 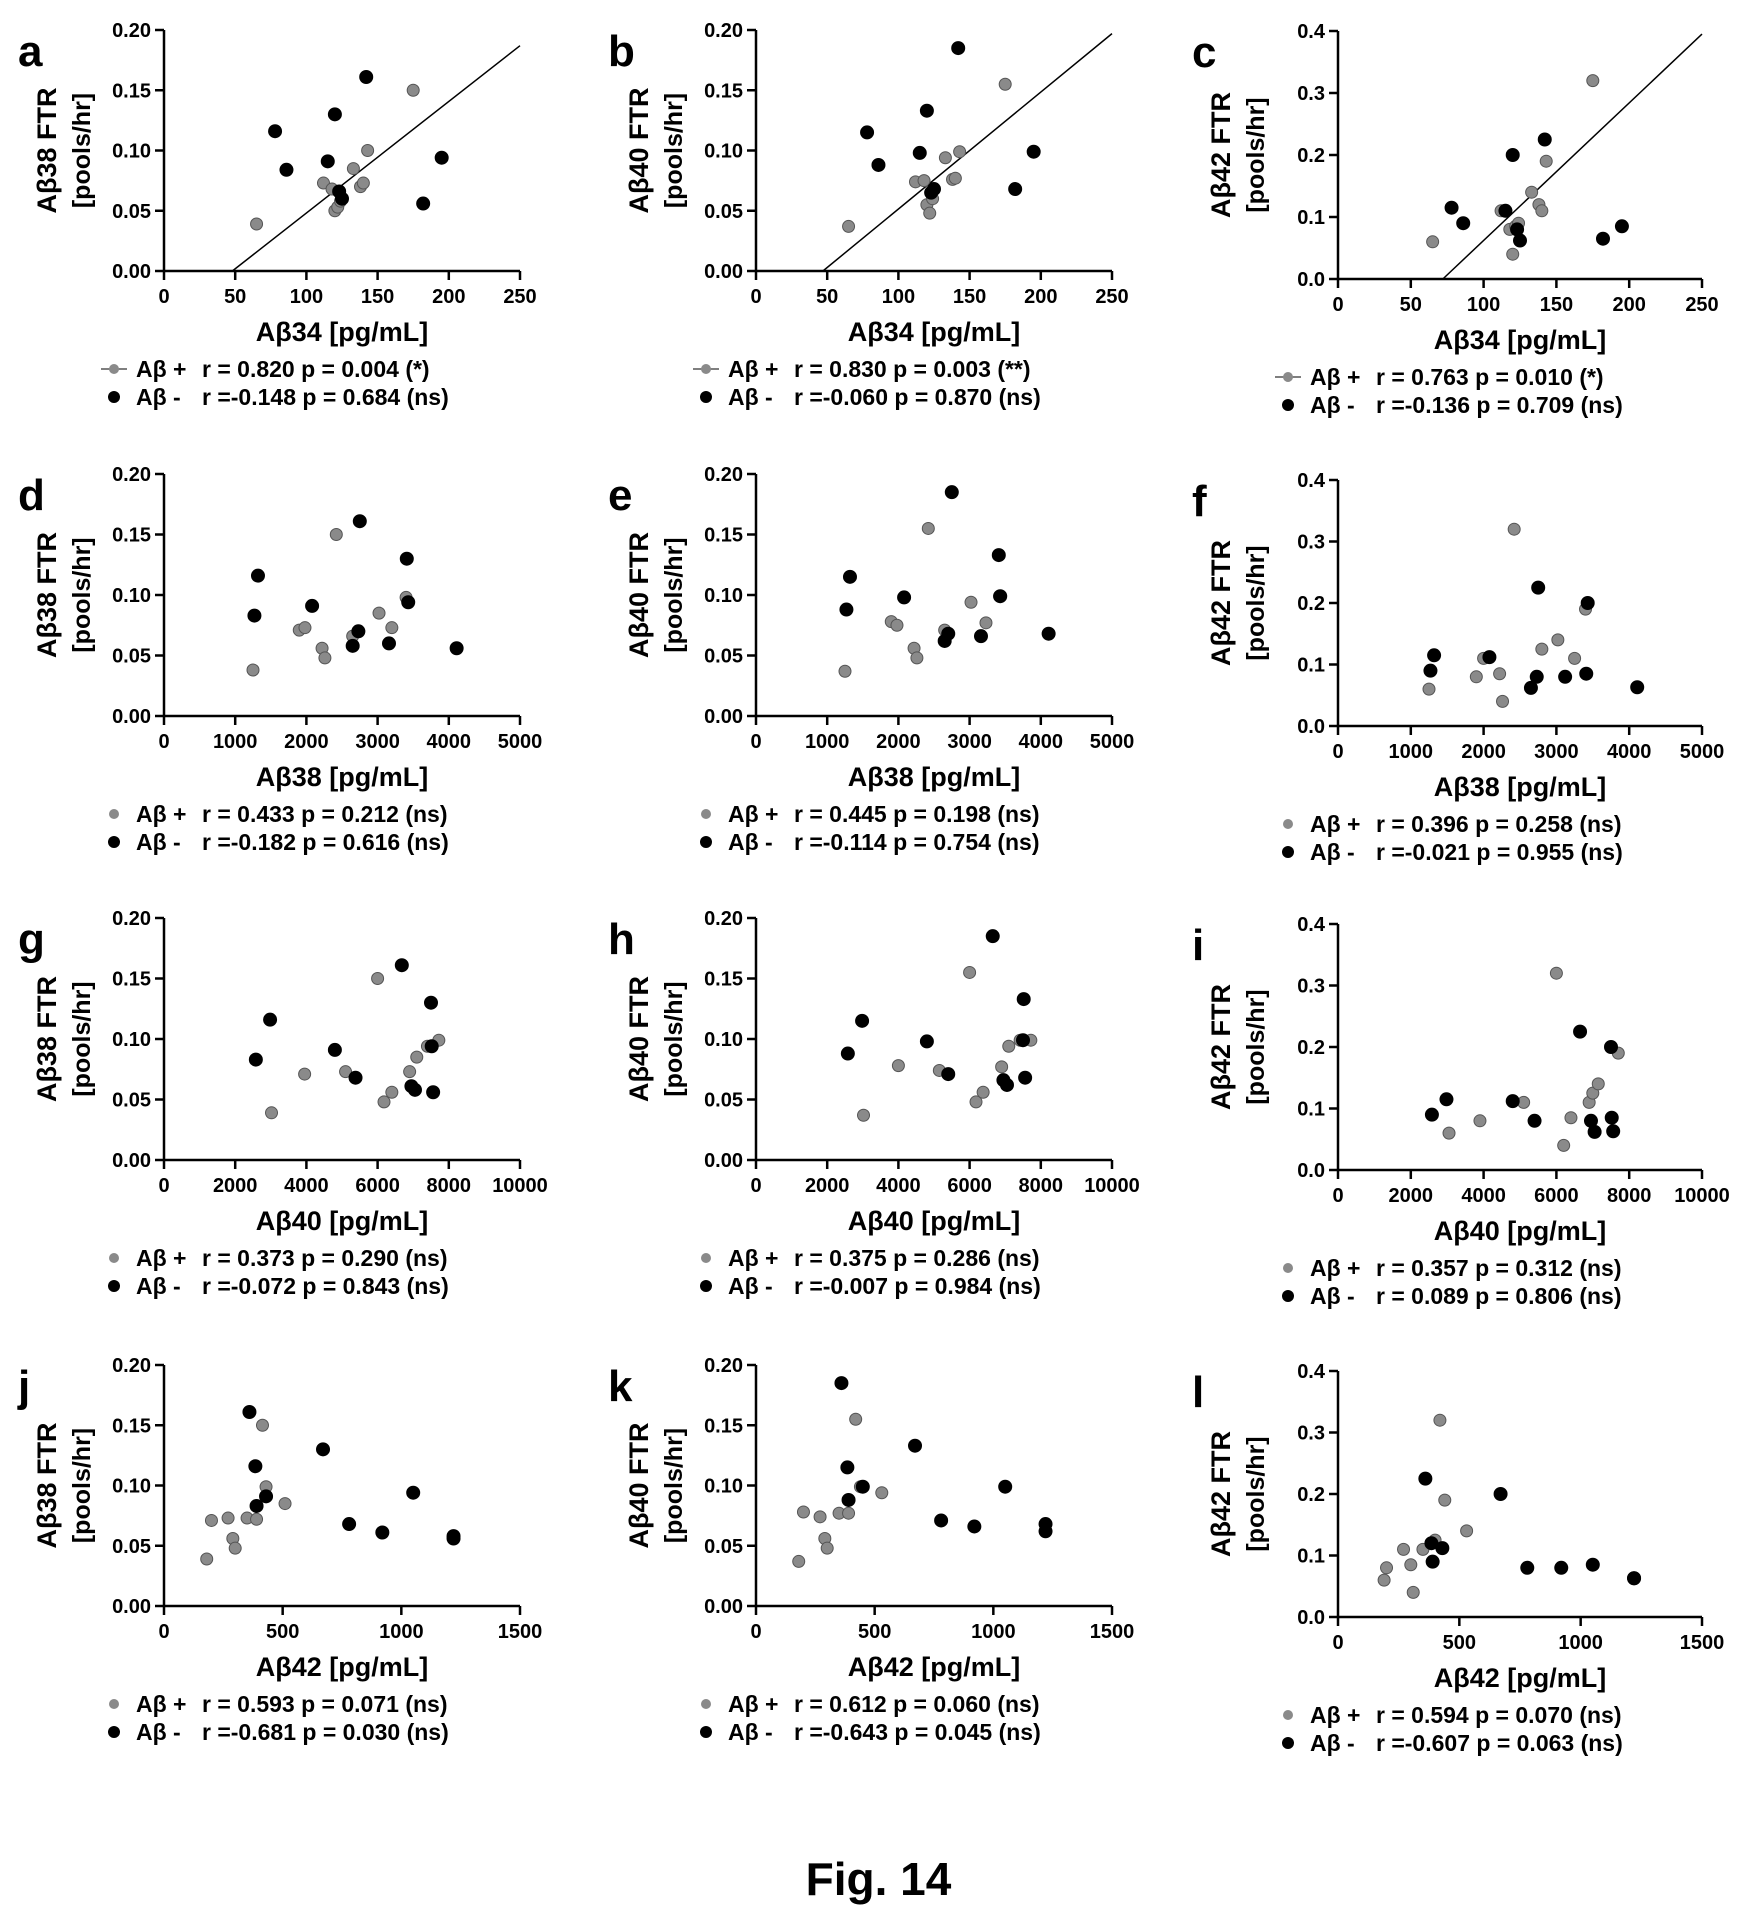 I want to click on y-tick-label: 0.1, so click(x=1311, y=218).